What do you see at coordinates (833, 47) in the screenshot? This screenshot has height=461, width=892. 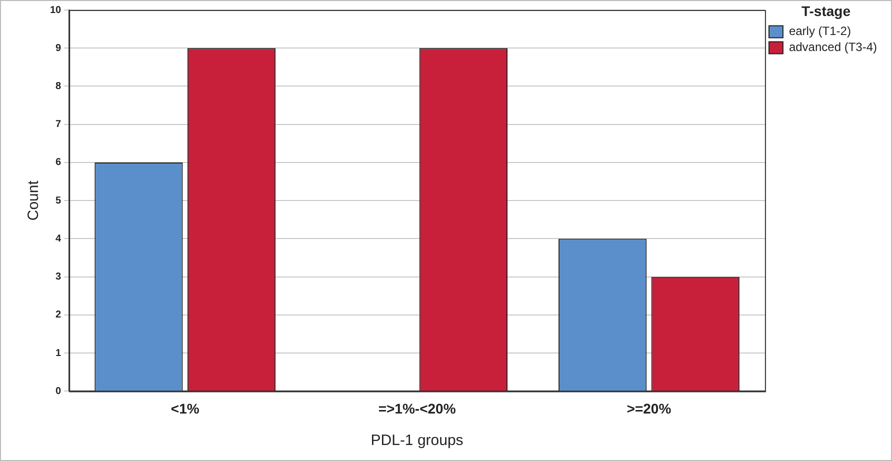 I see `legend-label: advanced (T3-4)` at bounding box center [833, 47].